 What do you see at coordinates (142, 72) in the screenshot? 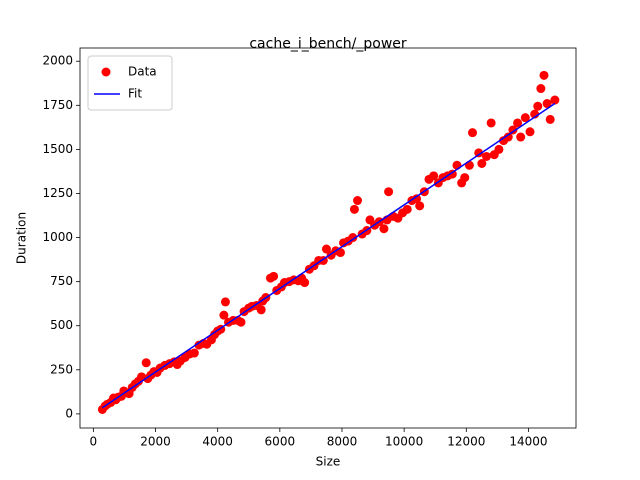
I see `legend-label: Data` at bounding box center [142, 72].